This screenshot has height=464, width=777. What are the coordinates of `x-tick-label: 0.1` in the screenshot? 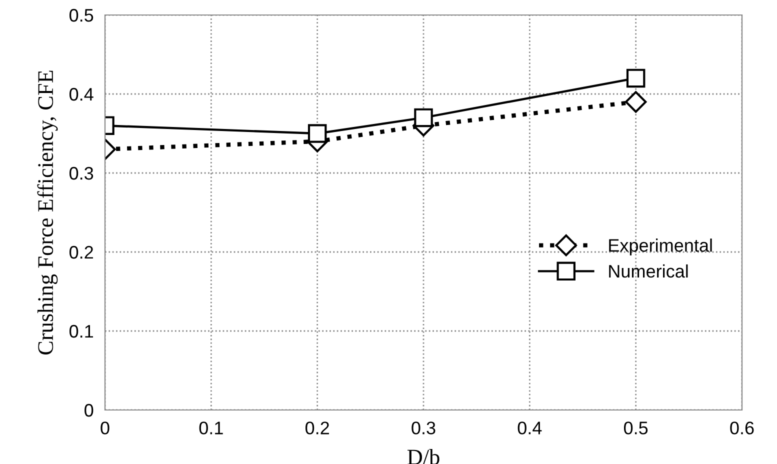 It's located at (211, 428).